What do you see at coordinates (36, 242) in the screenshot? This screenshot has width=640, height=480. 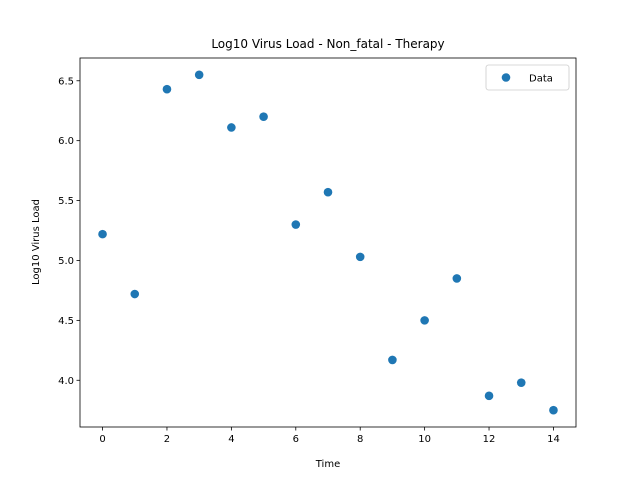 I see `y-axis-label: Log10 Virus Load` at bounding box center [36, 242].